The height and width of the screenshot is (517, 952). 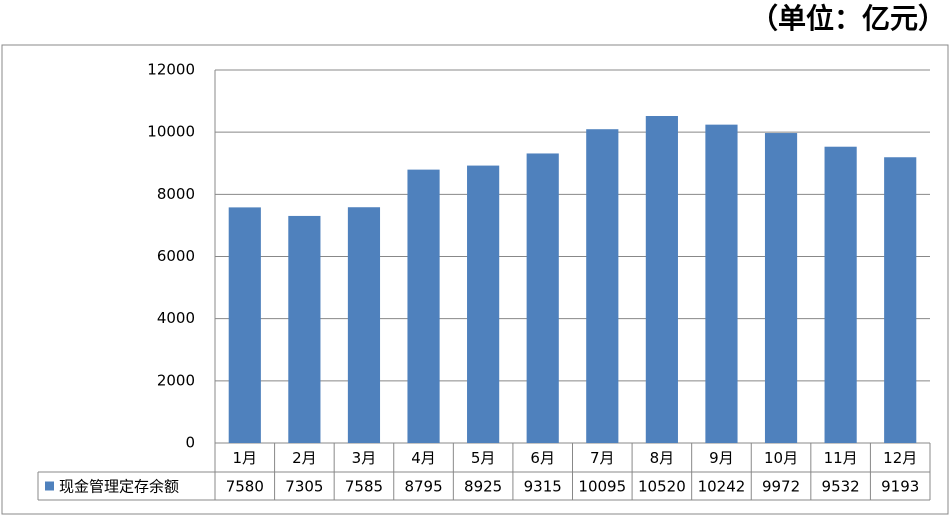 I want to click on x-tick-label: 5月, so click(x=483, y=458).